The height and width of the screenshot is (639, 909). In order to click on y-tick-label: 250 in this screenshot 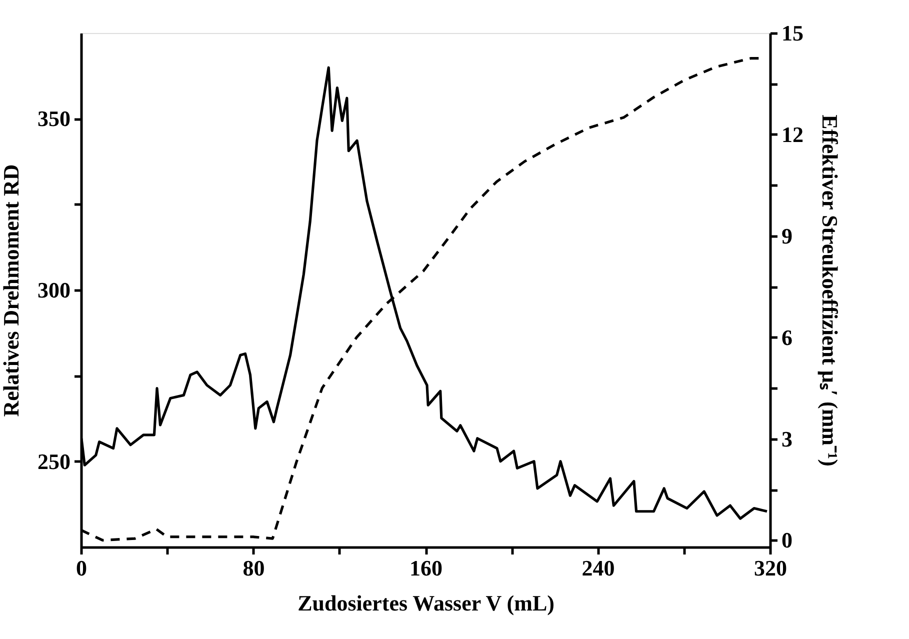, I will do `click(54, 461)`.